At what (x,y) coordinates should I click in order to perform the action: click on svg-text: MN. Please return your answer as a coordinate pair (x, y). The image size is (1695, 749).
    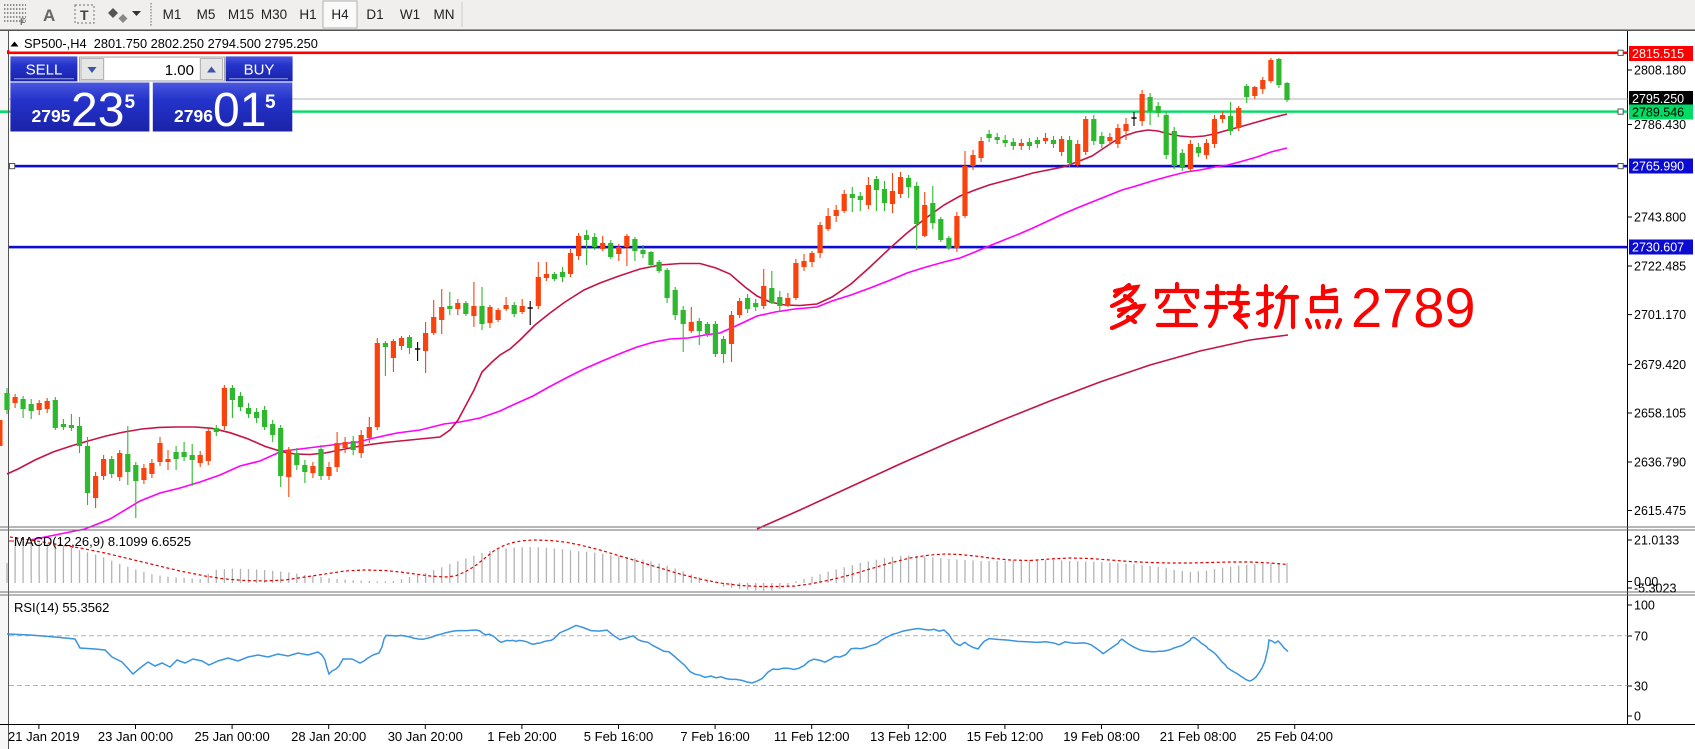
    Looking at the image, I should click on (444, 14).